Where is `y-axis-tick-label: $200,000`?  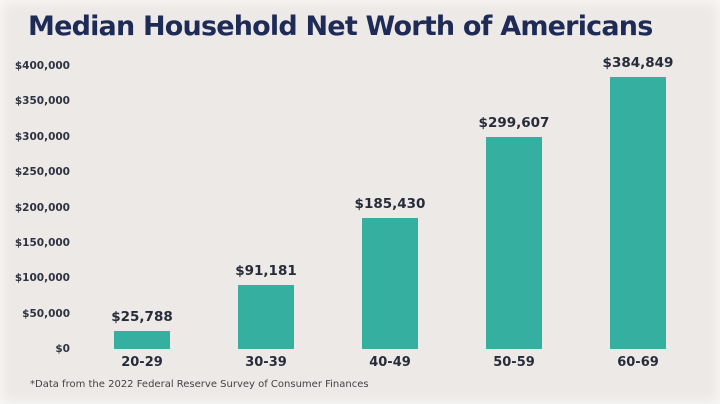
y-axis-tick-label: $200,000 is located at coordinates (42, 207).